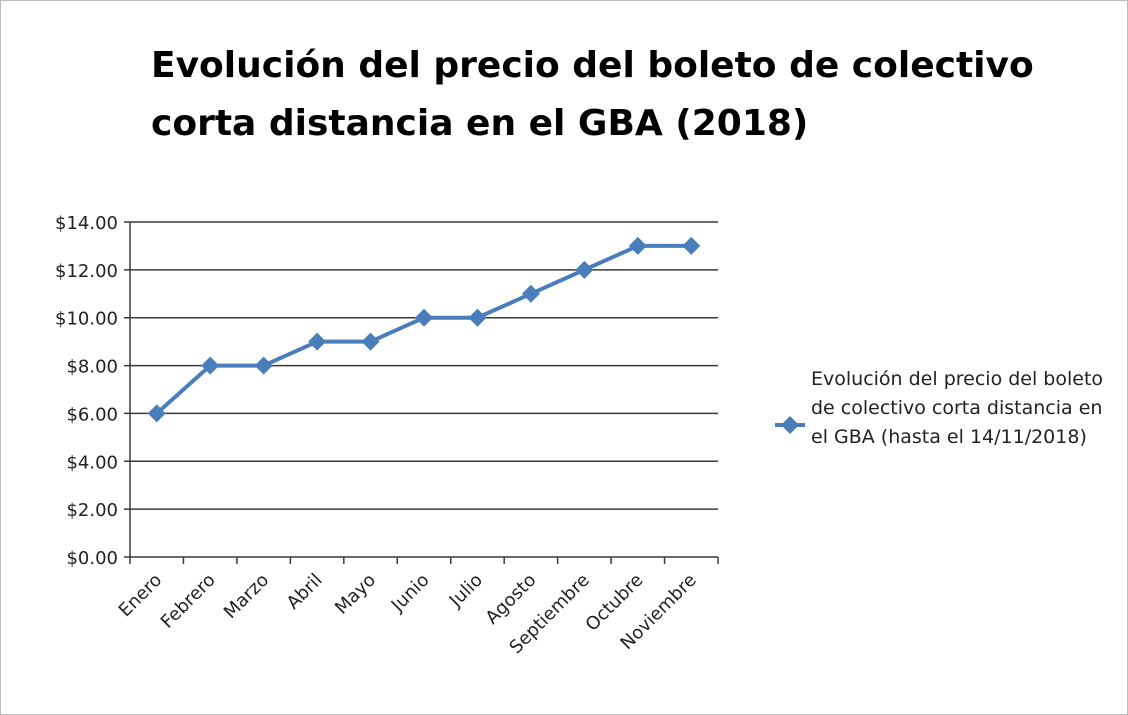  I want to click on y-tick-label: $0.00, so click(92, 558).